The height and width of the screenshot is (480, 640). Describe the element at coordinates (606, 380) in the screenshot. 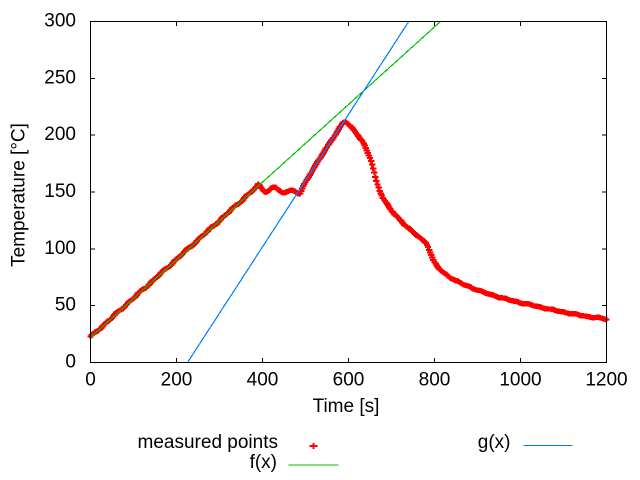

I see `svg-text: 1200` at that location.